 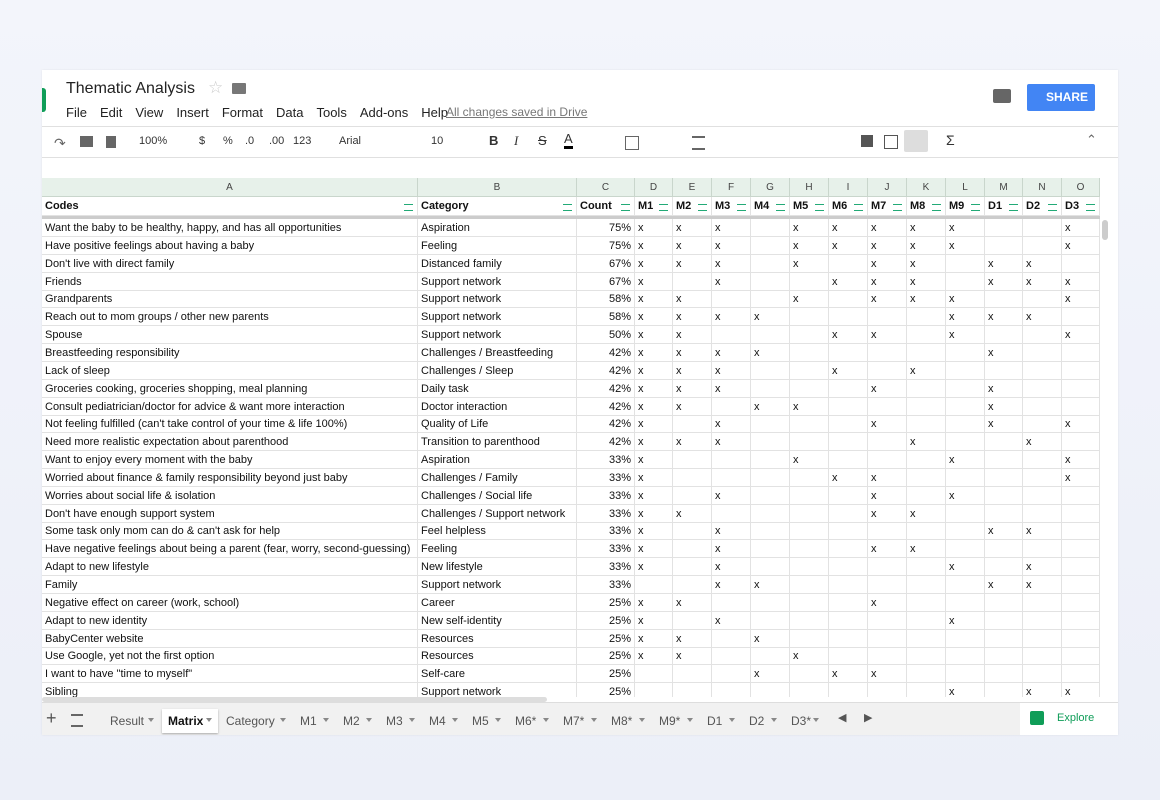 What do you see at coordinates (242, 112) in the screenshot?
I see `menu-item: Format` at bounding box center [242, 112].